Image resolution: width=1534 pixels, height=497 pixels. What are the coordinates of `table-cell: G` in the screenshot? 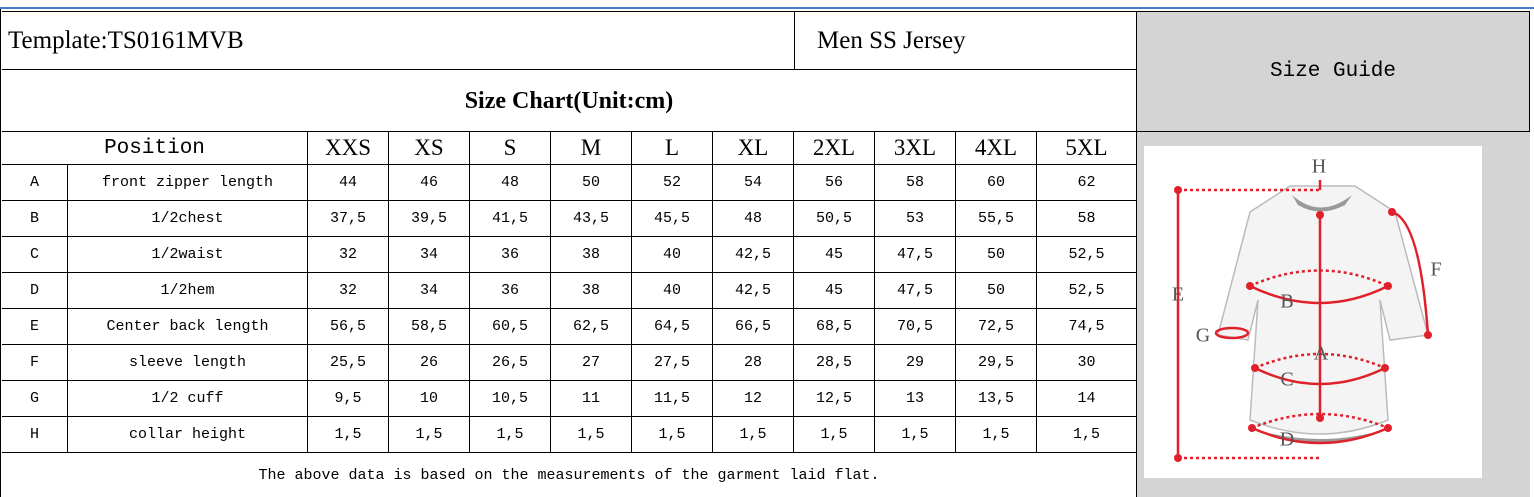 It's located at (35, 399).